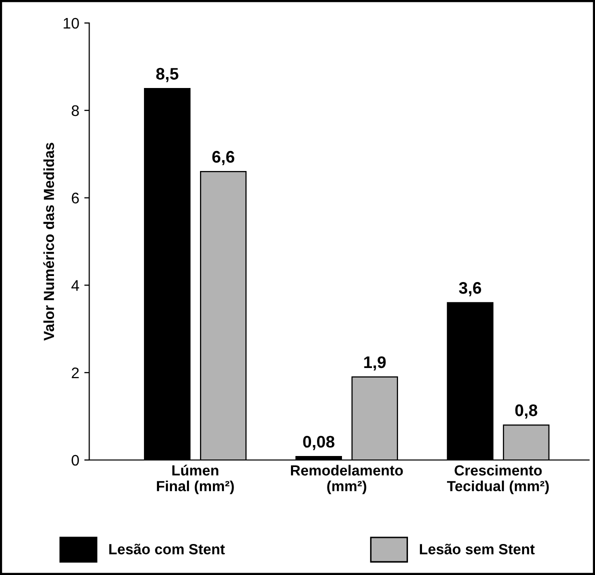 The width and height of the screenshot is (595, 575). Describe the element at coordinates (167, 549) in the screenshot. I see `legend-label: Lesão com Stent` at that location.